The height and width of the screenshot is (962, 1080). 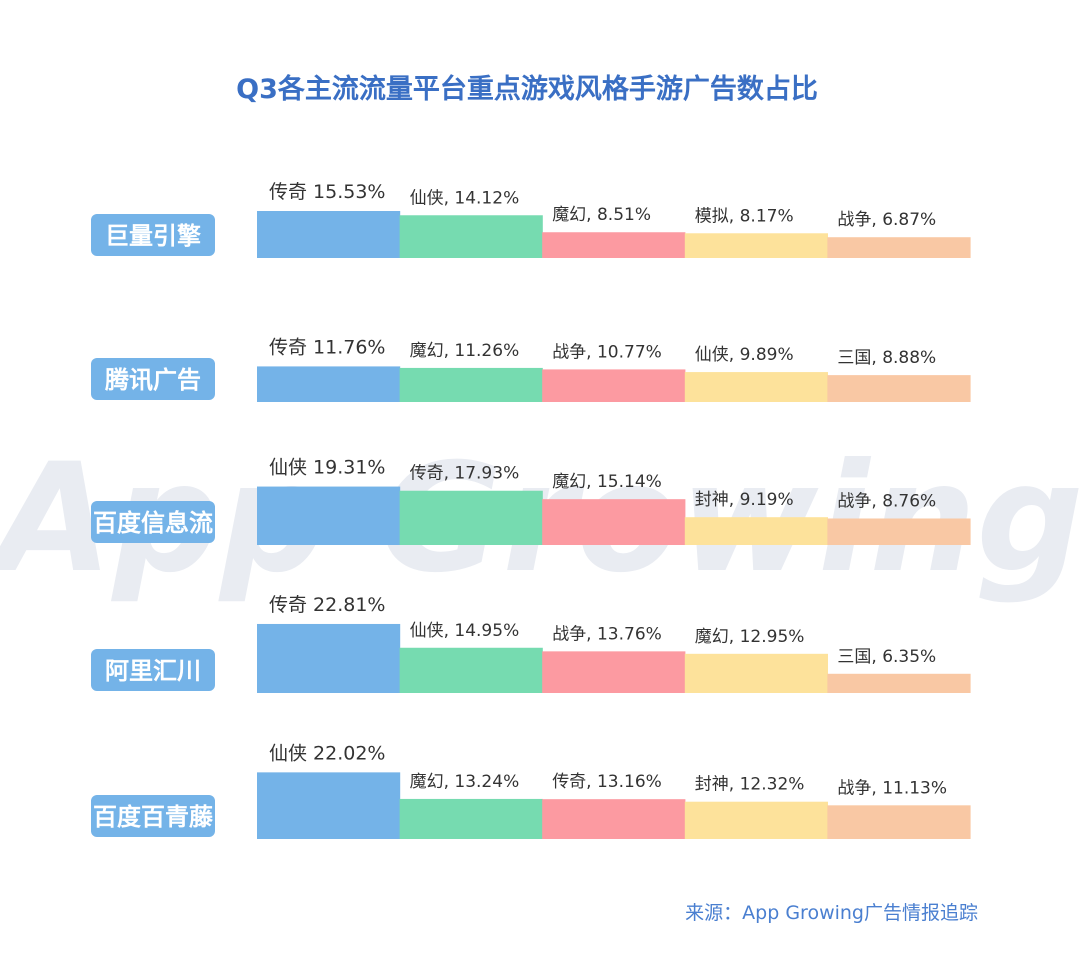 I want to click on data-label: 魔幻, 13.24%, so click(x=465, y=782).